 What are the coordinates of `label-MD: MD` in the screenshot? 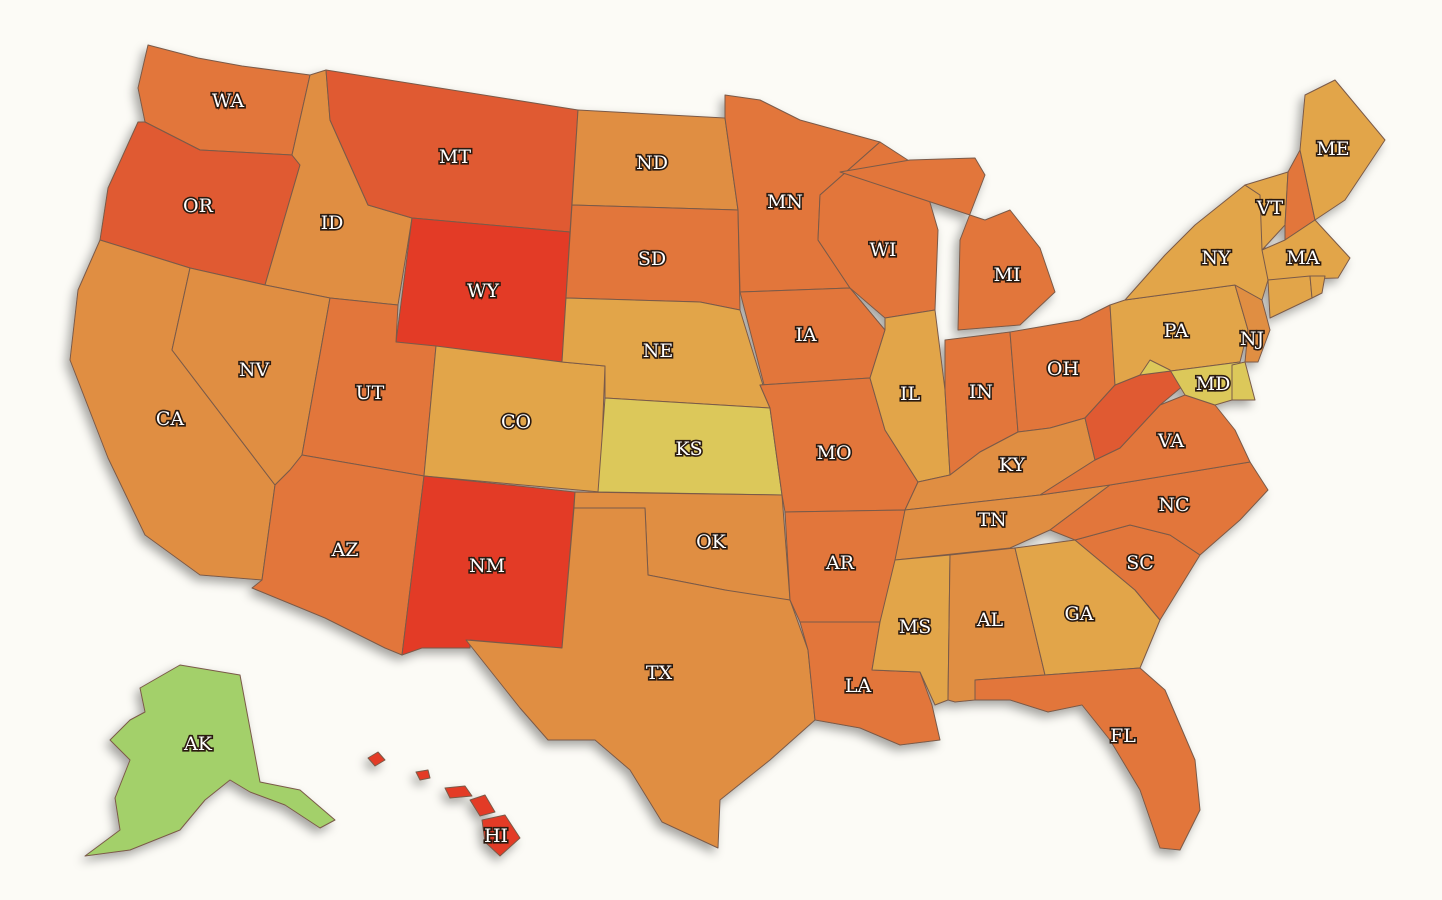 It's located at (1213, 384).